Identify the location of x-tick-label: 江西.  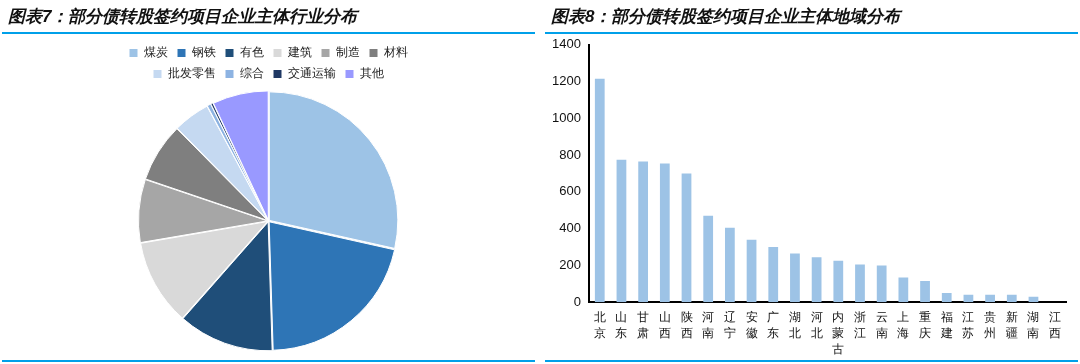
(1055, 325).